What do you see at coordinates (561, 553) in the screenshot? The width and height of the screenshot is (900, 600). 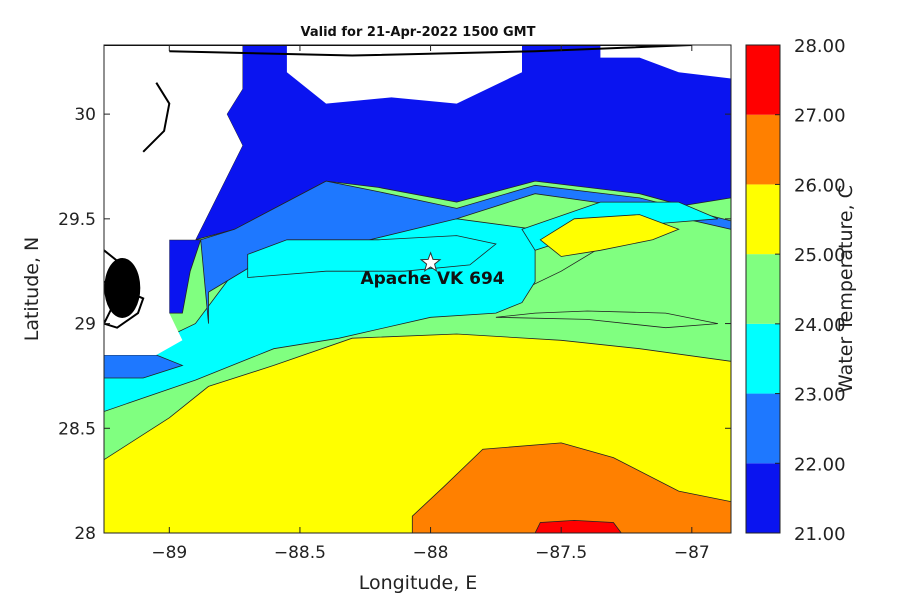 I see `x-tick-label: −87.5` at bounding box center [561, 553].